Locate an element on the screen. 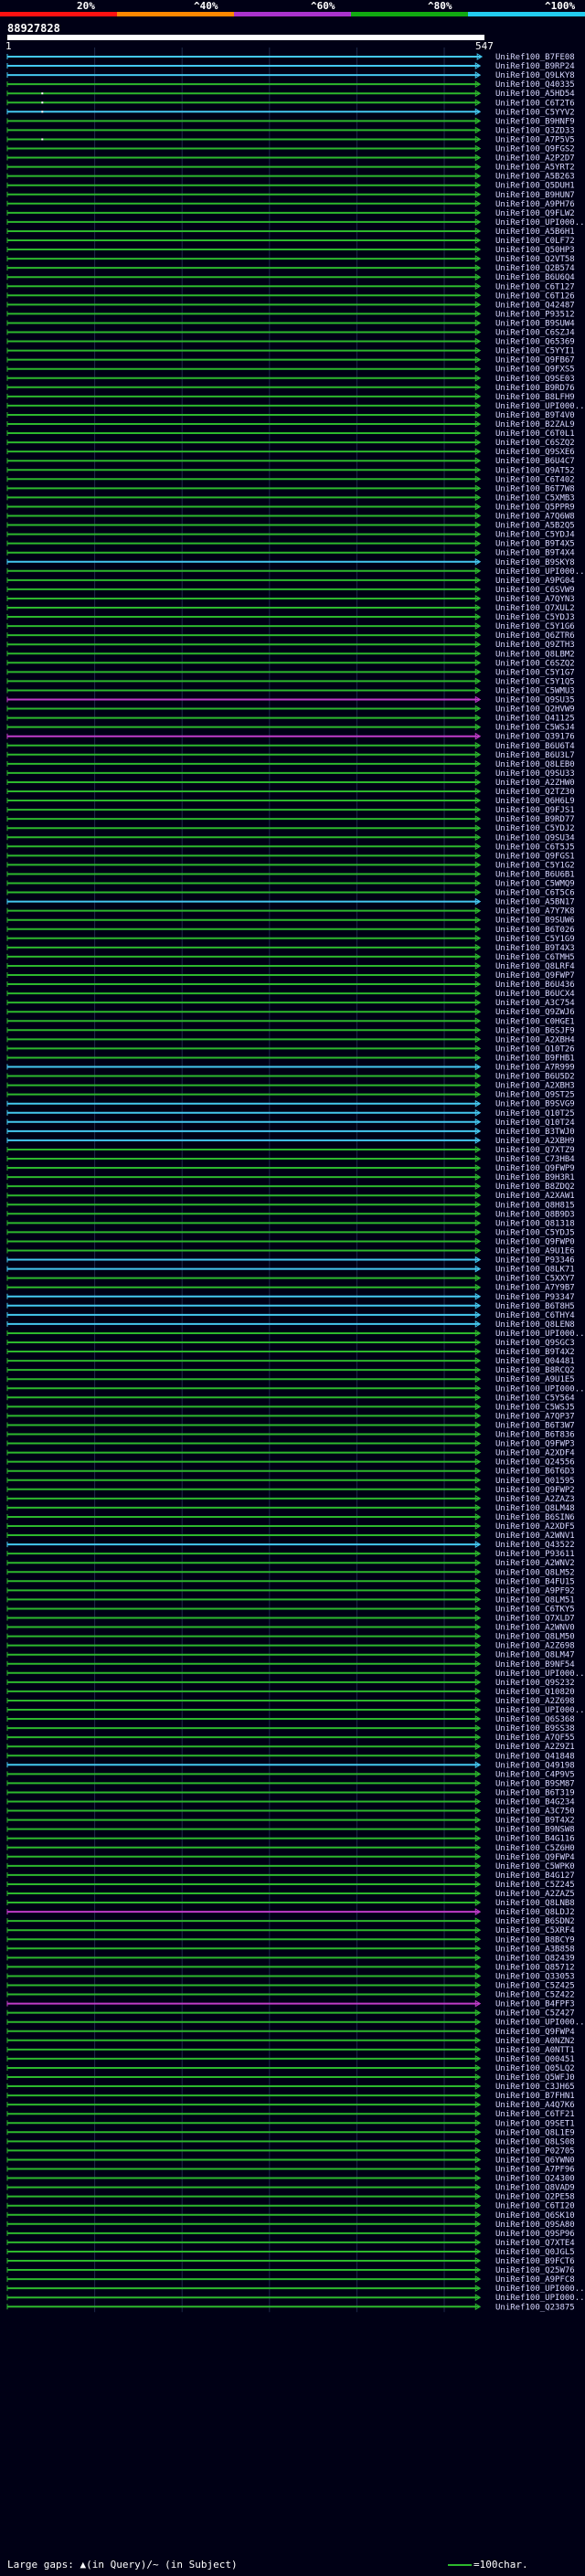 This screenshot has height=2576, width=585. hit-row: UniRef100_A5B2Q5 is located at coordinates (290, 526).